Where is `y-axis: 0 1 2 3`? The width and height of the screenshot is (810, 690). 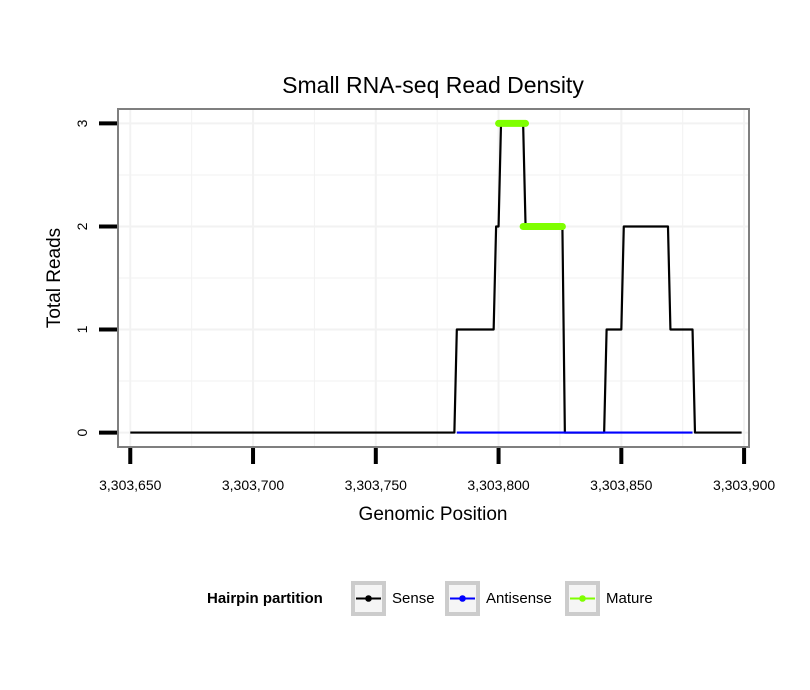
y-axis: 0 1 2 3 is located at coordinates (95, 277).